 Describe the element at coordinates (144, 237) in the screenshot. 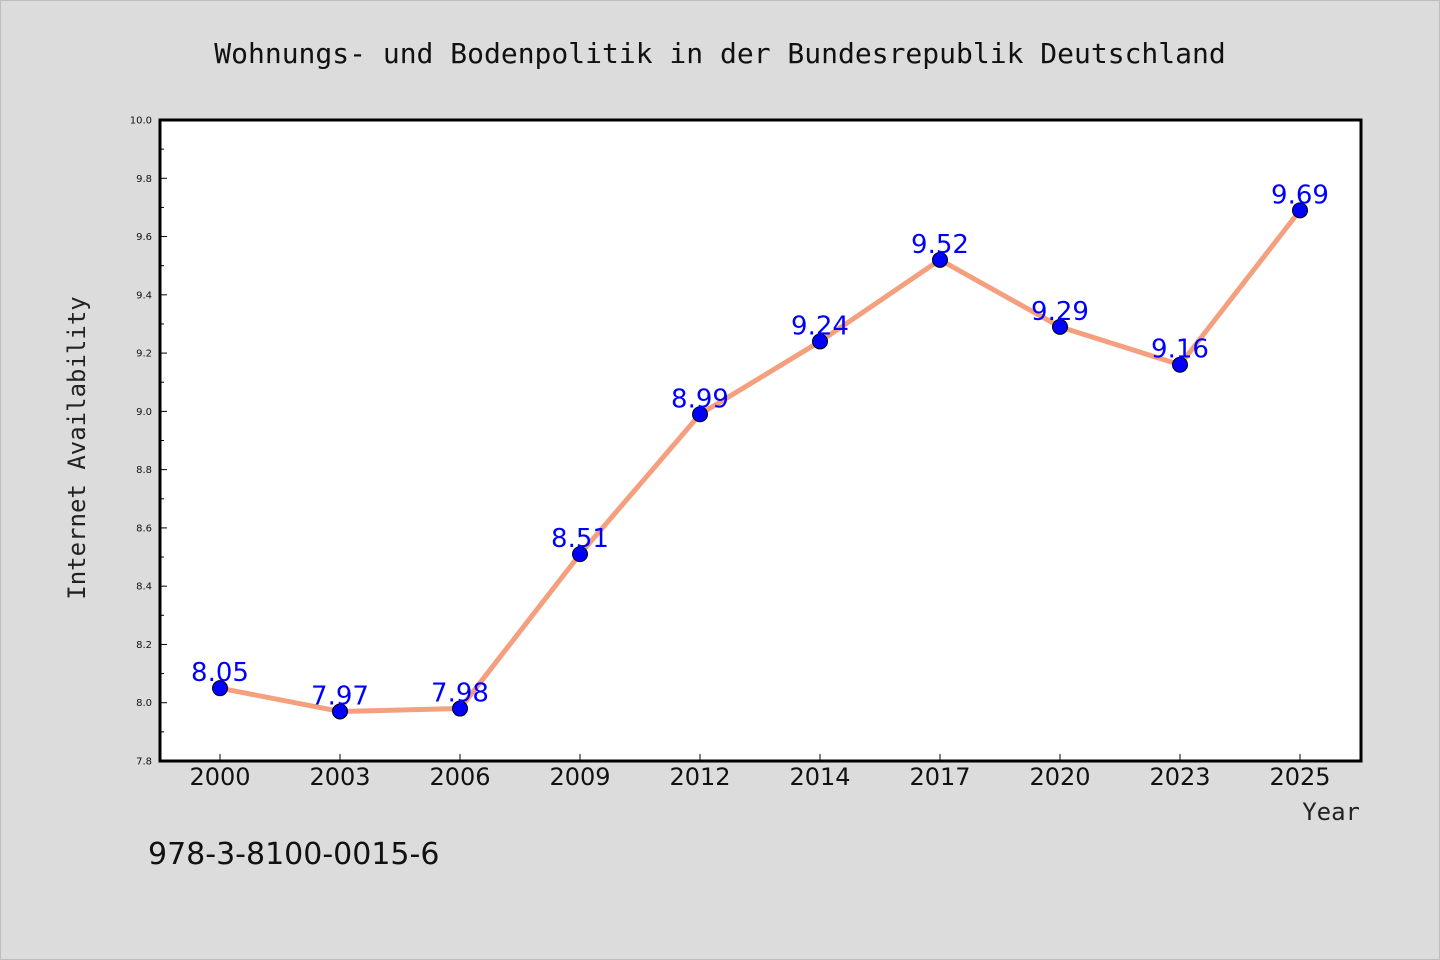

I see `y-tick-label: 9.6` at that location.